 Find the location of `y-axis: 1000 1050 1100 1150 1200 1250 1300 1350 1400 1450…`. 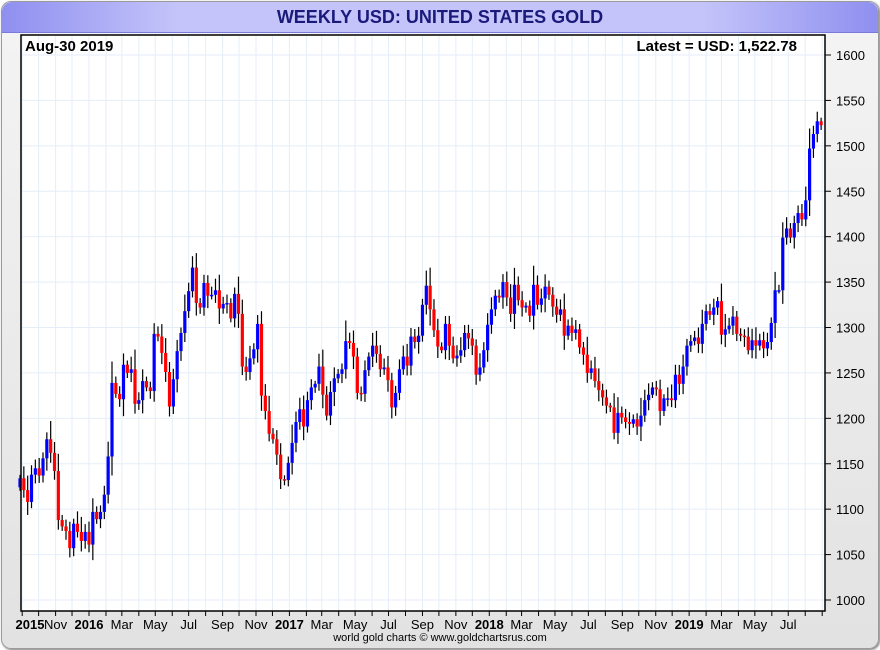

y-axis: 1000 1050 1100 1150 1200 1250 1300 1350 1400 1450… is located at coordinates (845, 328).